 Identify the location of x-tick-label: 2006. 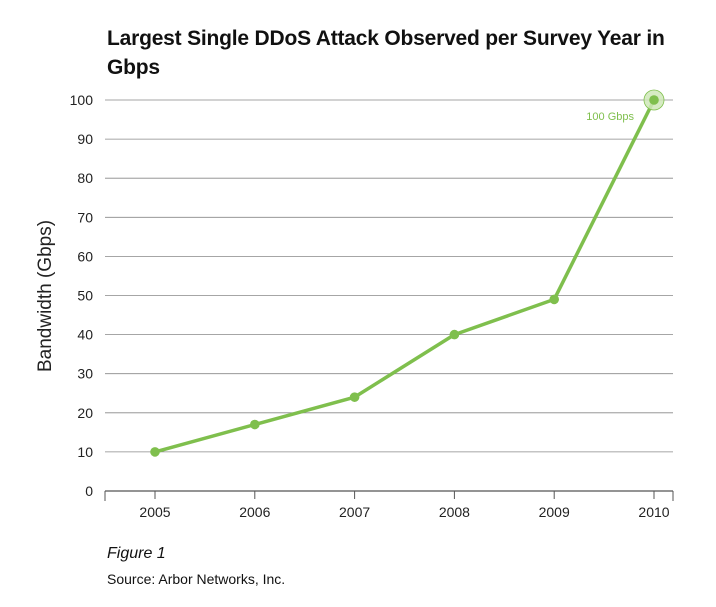
(254, 512).